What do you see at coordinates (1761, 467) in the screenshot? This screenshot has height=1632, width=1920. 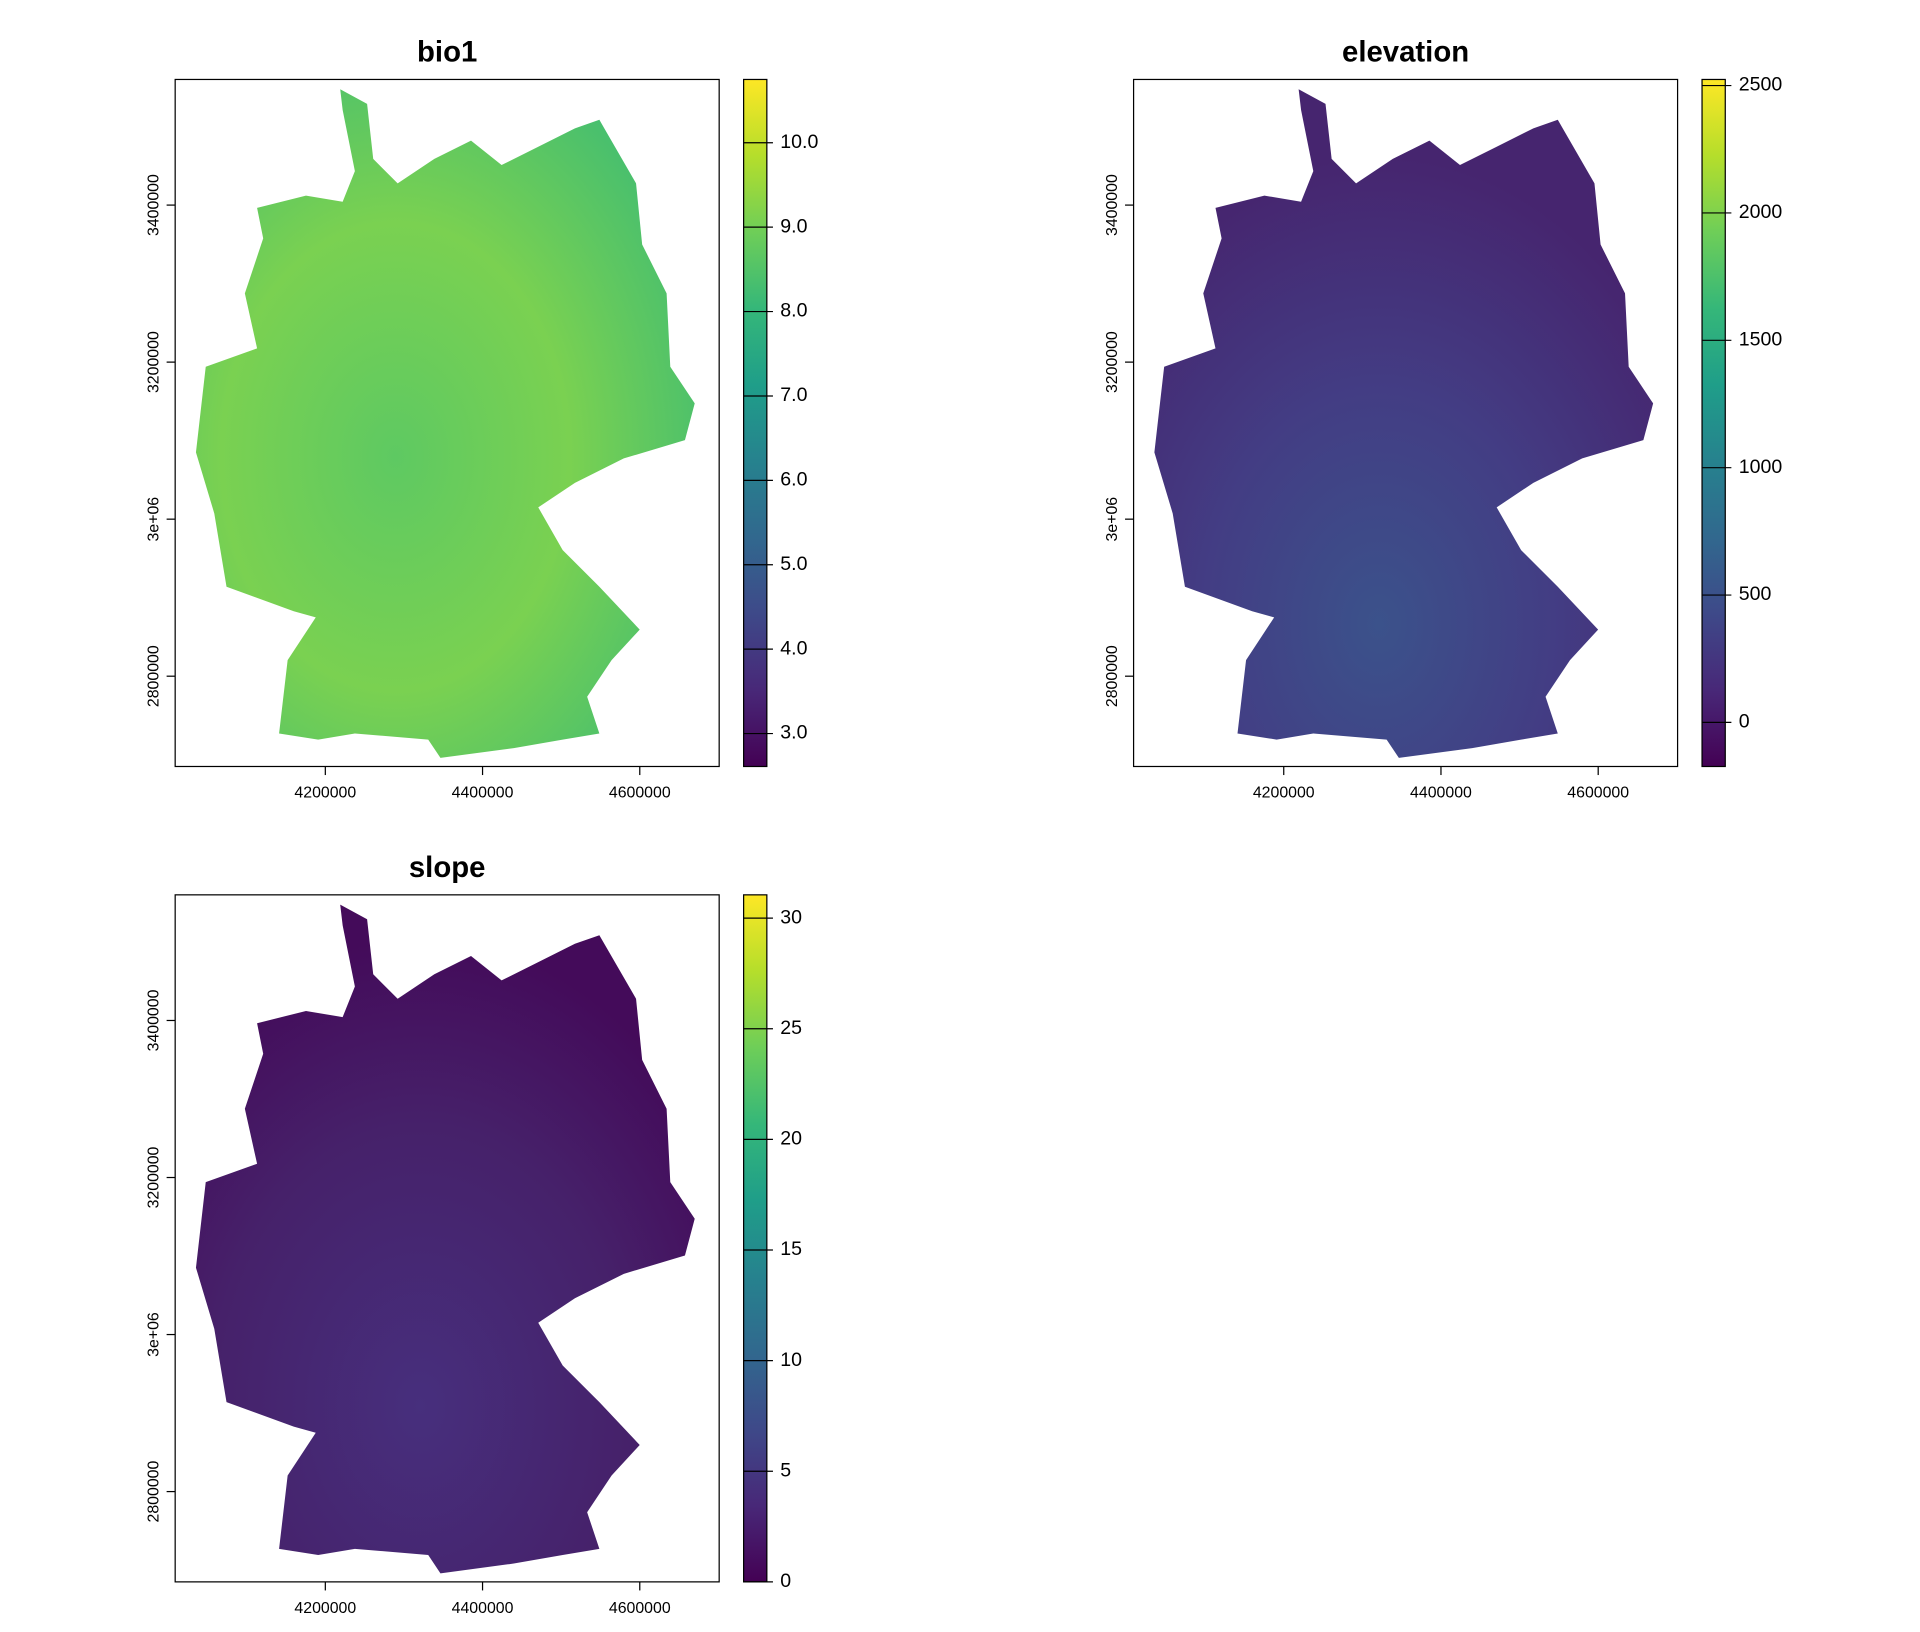 I see `colorbar-tick-label: 1000` at bounding box center [1761, 467].